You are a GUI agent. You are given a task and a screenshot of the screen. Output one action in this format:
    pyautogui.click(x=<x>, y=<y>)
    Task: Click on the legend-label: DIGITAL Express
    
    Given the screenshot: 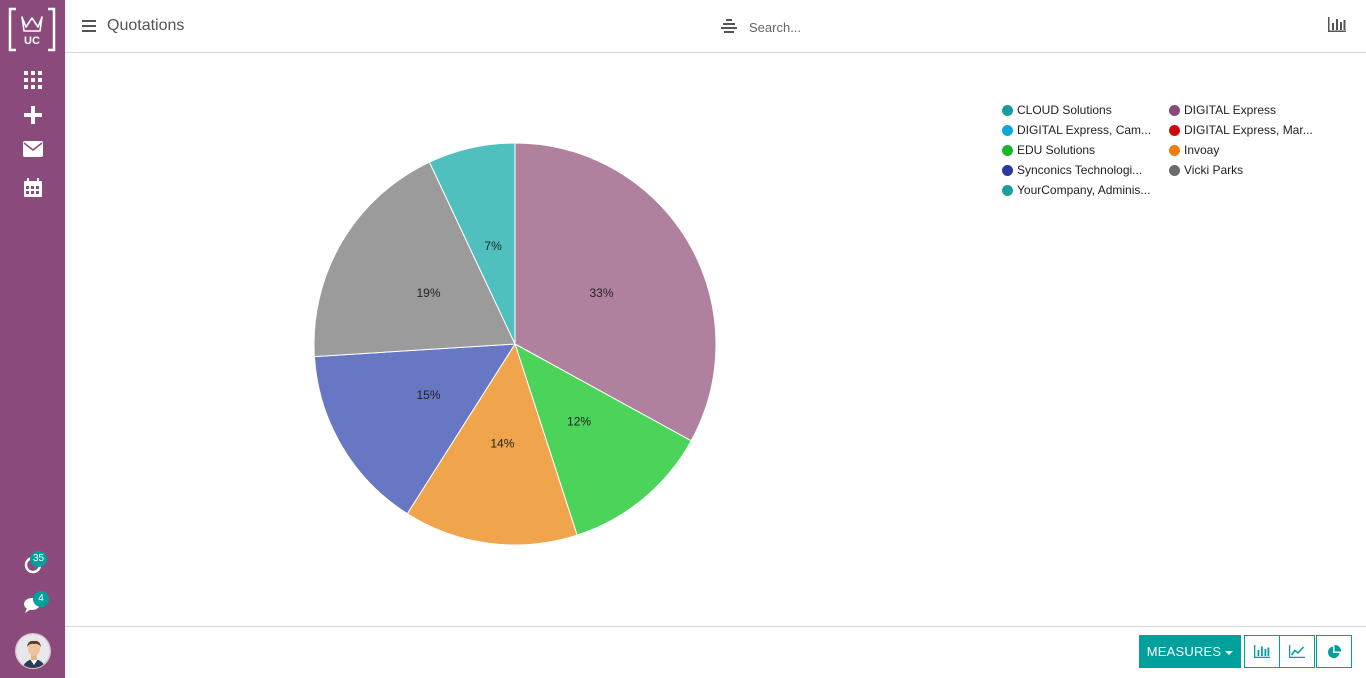 What is the action you would take?
    pyautogui.click(x=1230, y=110)
    